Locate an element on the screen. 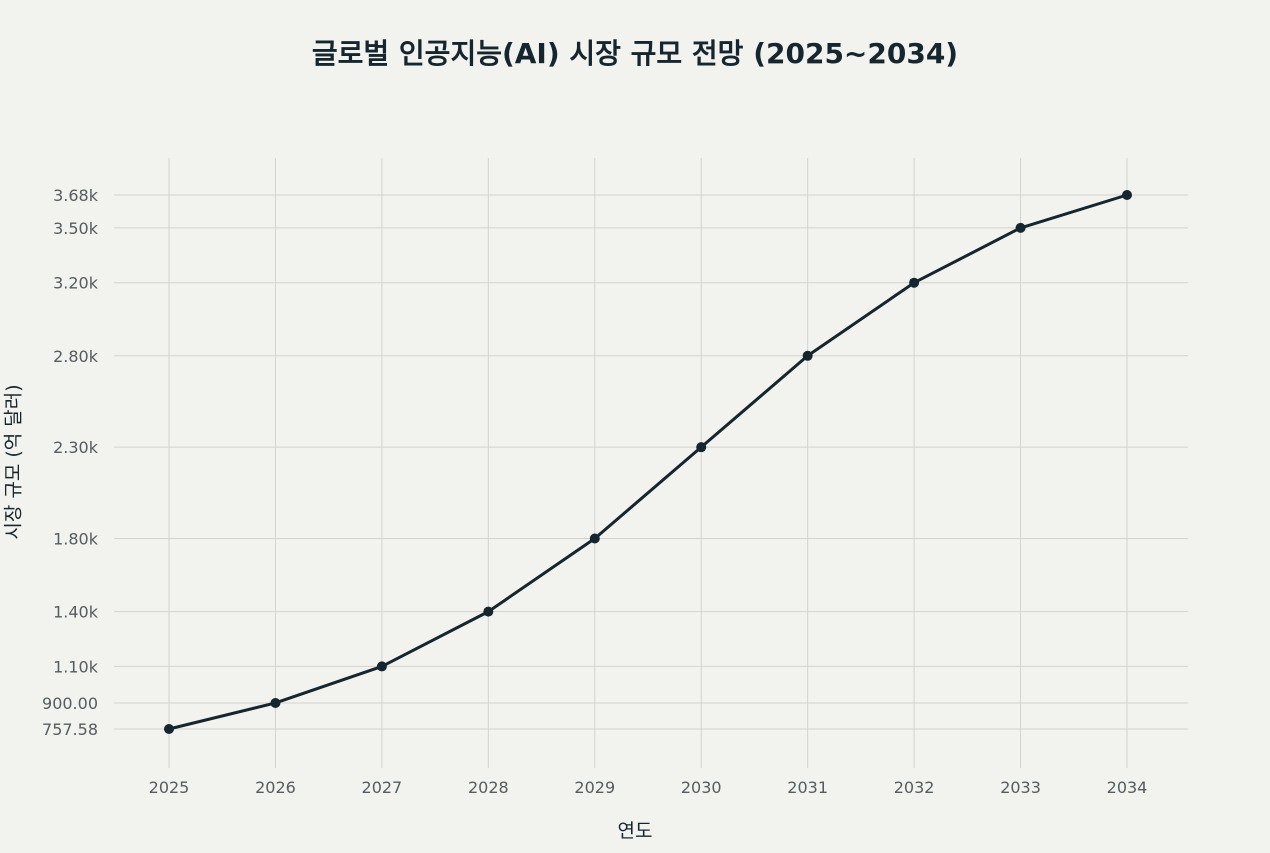 This screenshot has width=1270, height=853. x-tick-label: 2032 is located at coordinates (914, 787).